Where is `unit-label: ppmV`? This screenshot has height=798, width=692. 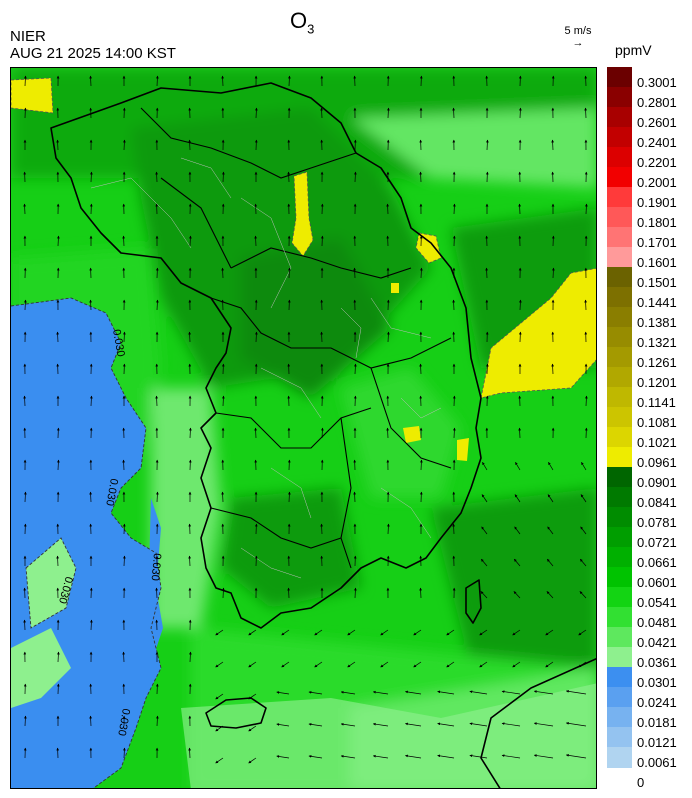 unit-label: ppmV is located at coordinates (633, 50).